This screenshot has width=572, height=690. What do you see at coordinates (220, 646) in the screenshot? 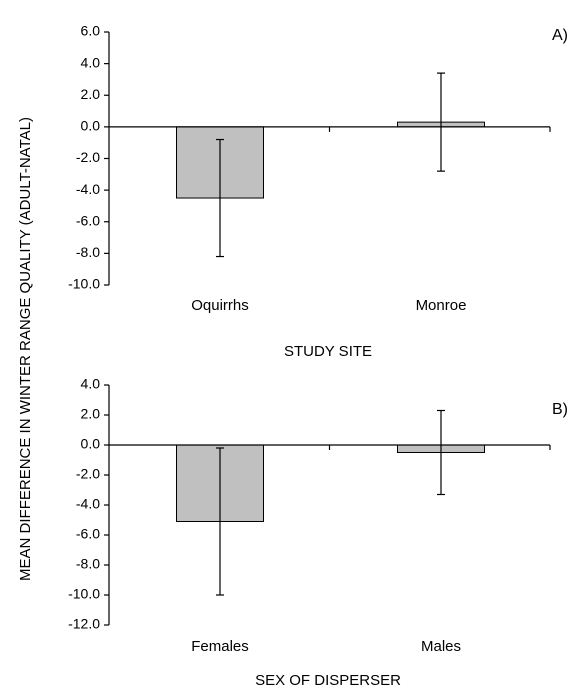
I see `panel-b-category-label: Females` at bounding box center [220, 646].